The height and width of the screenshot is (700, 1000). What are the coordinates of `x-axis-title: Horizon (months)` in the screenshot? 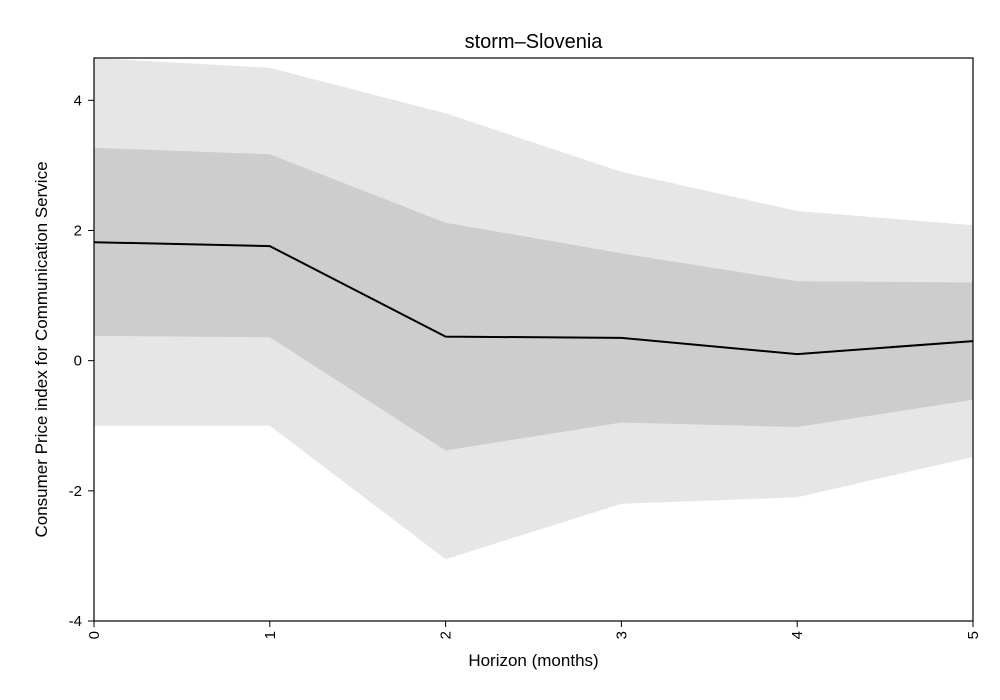 It's located at (533, 660).